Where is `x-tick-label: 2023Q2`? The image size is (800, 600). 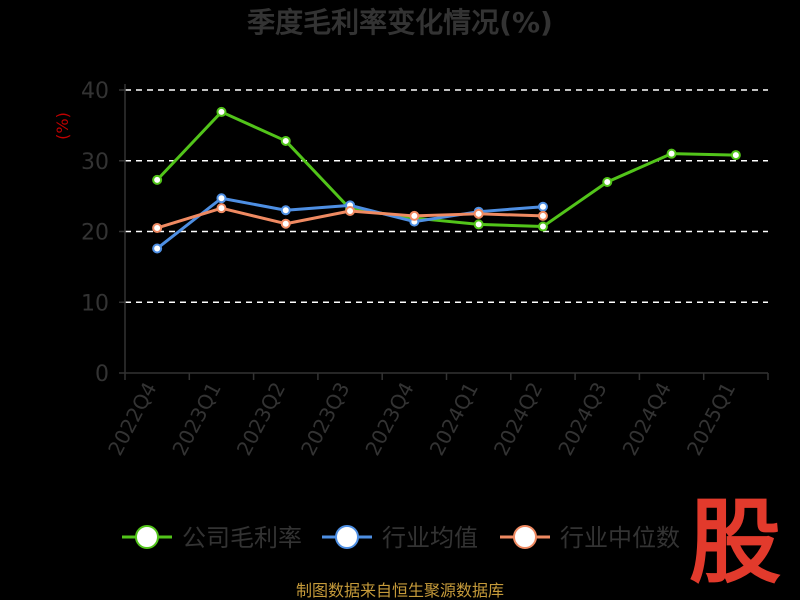
x-tick-label: 2023Q2 is located at coordinates (261, 418).